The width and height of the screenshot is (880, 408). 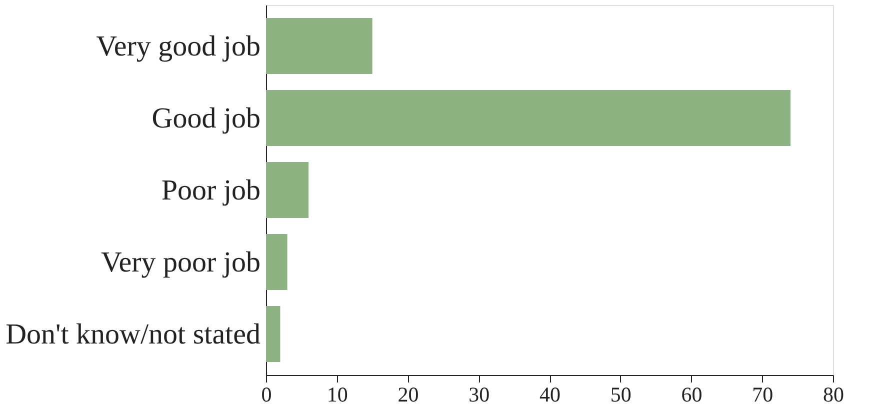 What do you see at coordinates (691, 394) in the screenshot?
I see `x-tick-label: 60` at bounding box center [691, 394].